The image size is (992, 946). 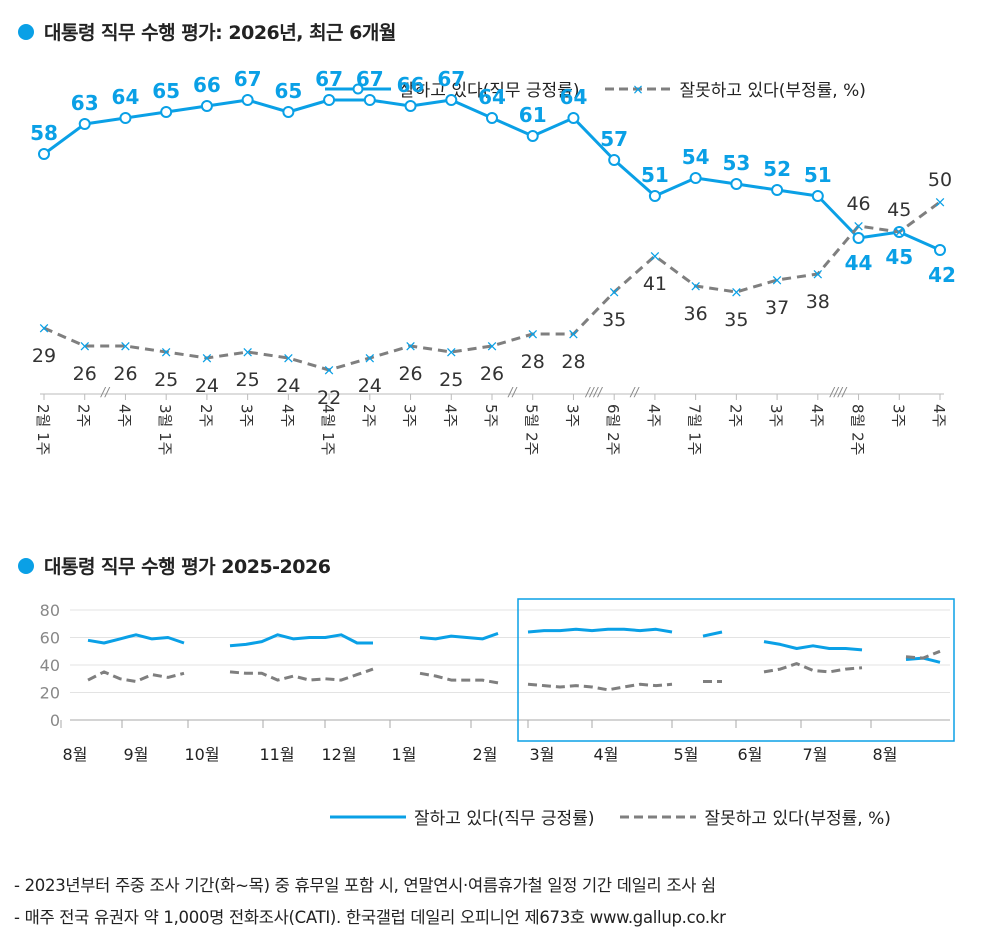 I want to click on y-tick-label: 20, so click(x=50, y=693).